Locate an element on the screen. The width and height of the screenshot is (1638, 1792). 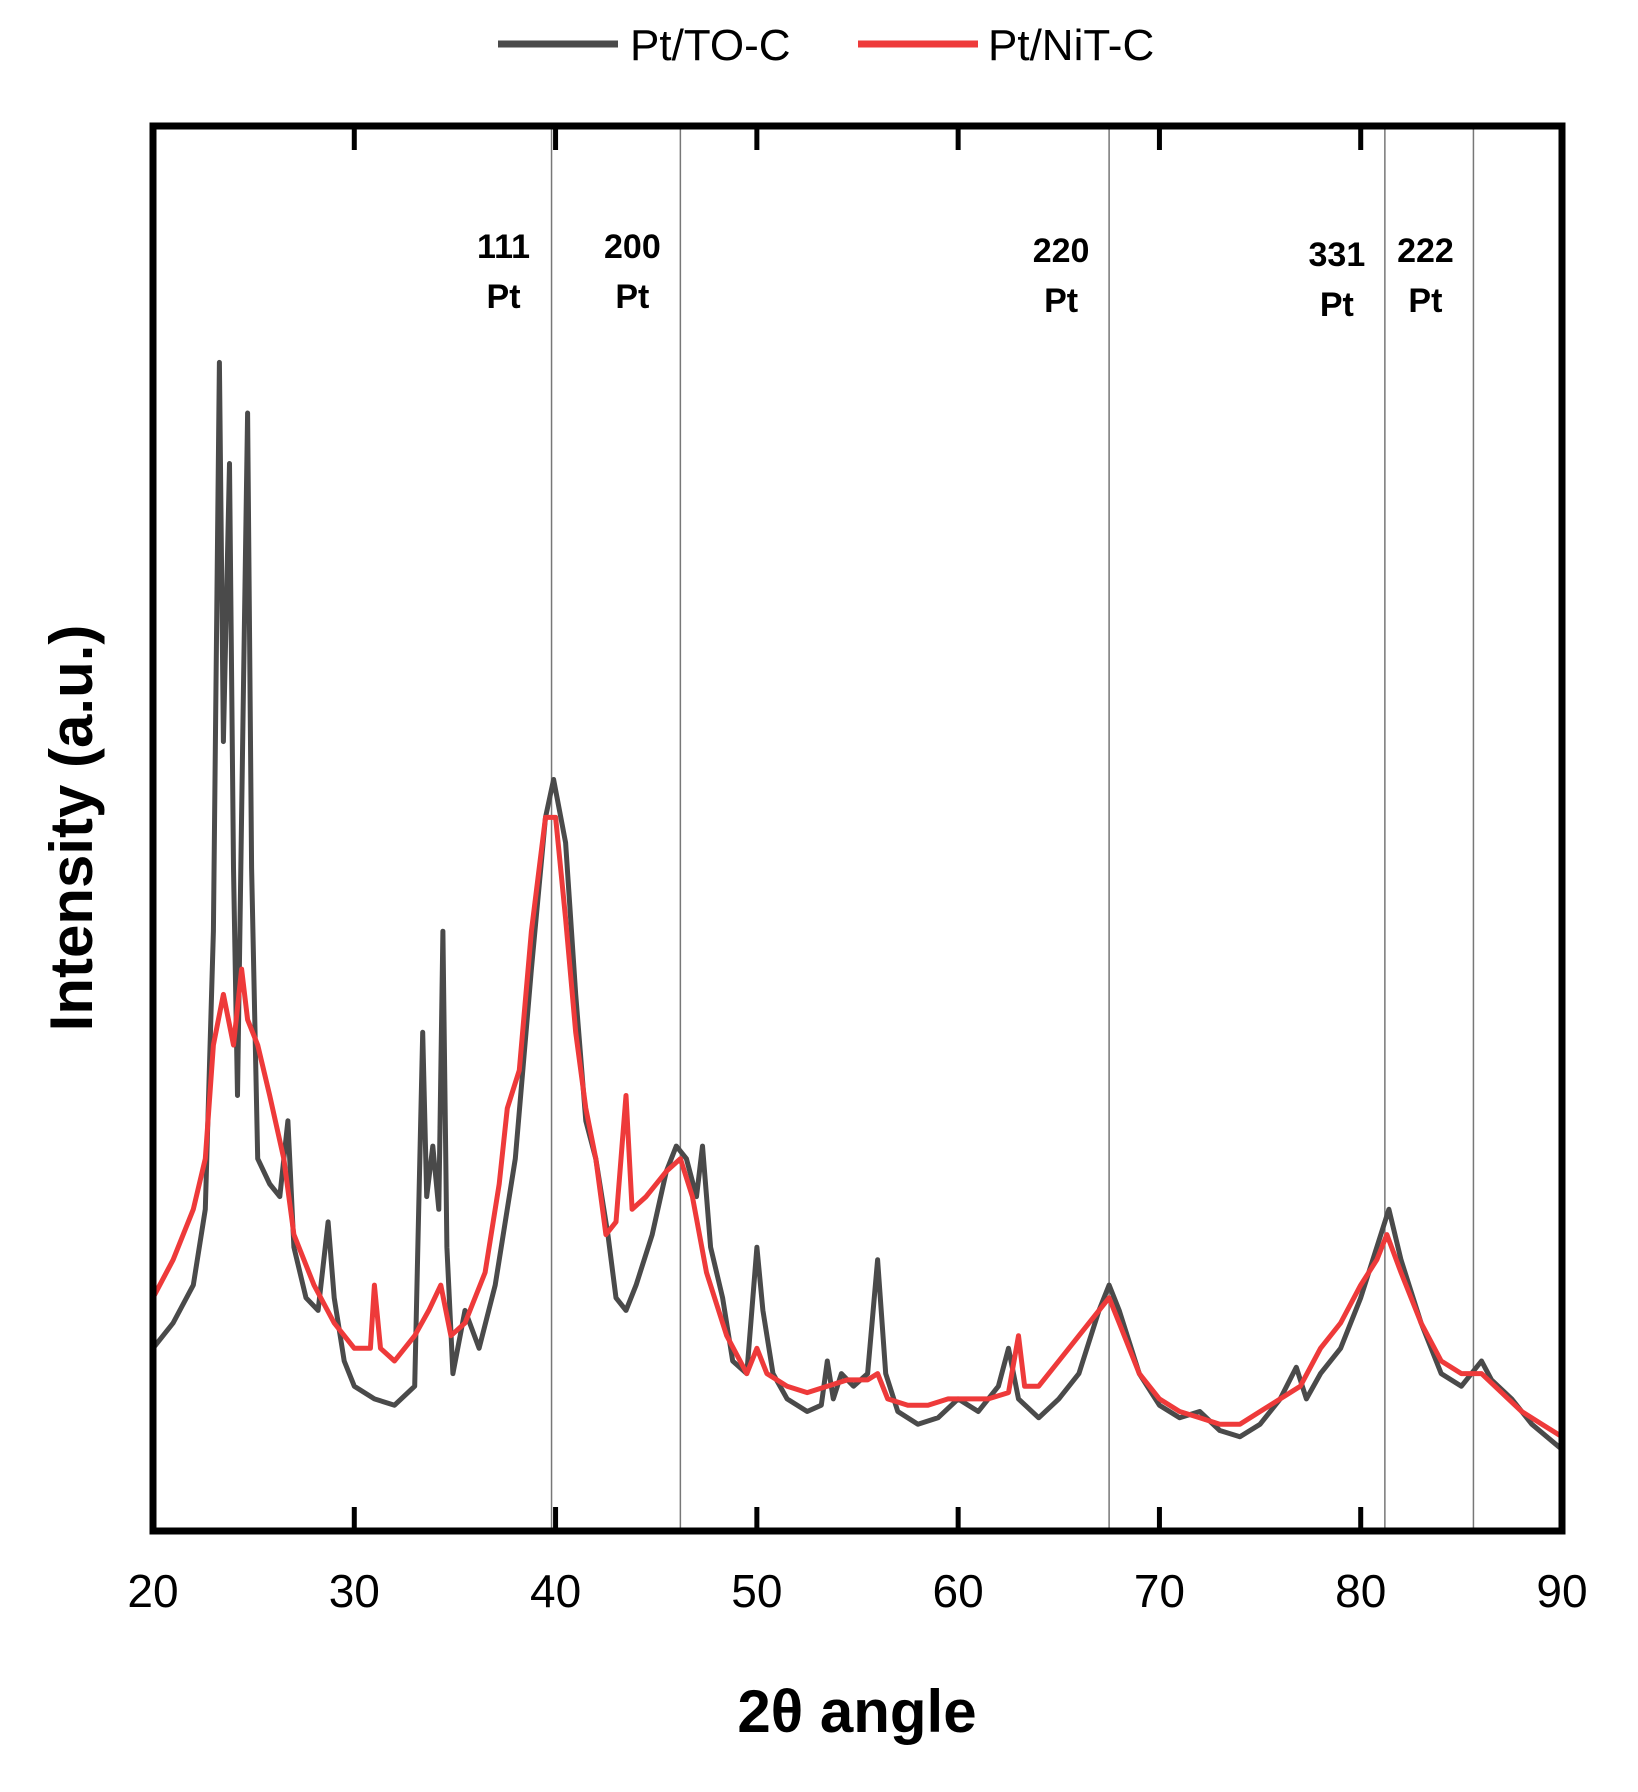
x-tick-label-50: 50 is located at coordinates (756, 1591).